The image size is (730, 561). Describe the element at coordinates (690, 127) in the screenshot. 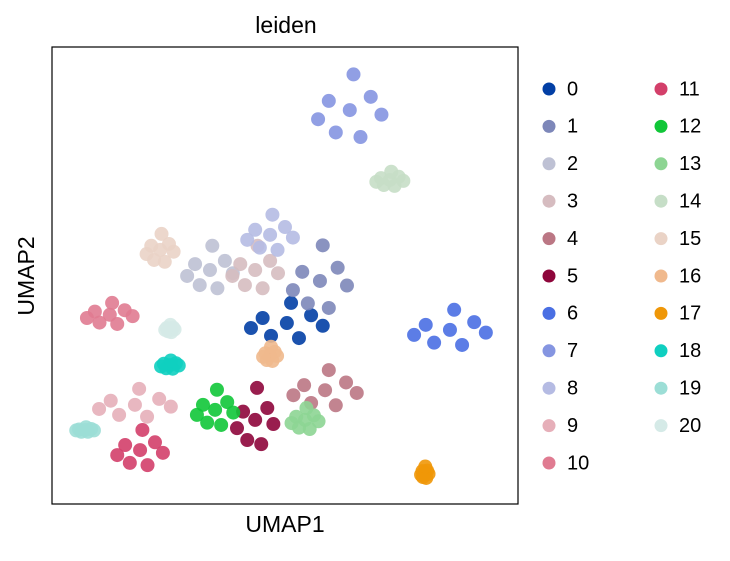

I see `legend-label: 12` at that location.